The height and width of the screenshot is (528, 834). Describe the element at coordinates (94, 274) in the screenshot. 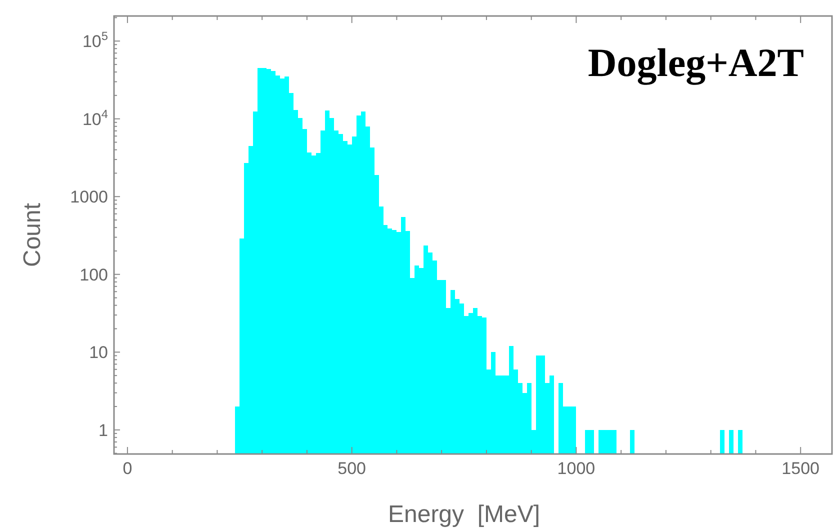

I see `y-tick-label: 100` at that location.